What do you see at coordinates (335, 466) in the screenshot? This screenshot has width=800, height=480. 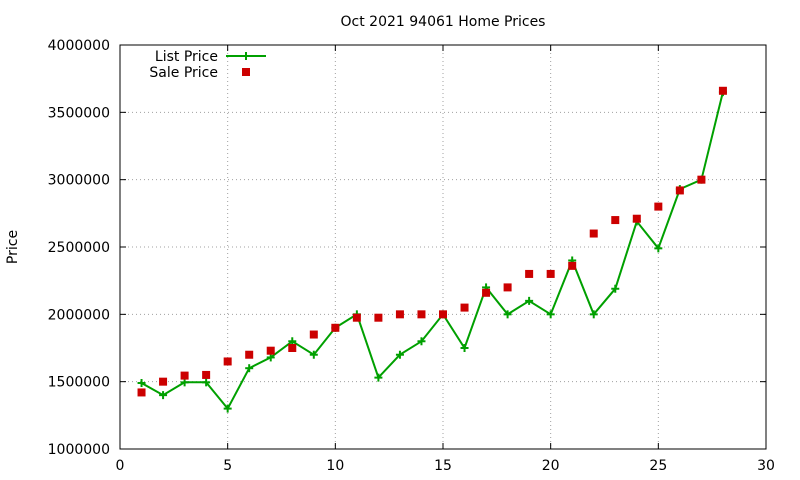 I see `x-tick-label: 10` at bounding box center [335, 466].